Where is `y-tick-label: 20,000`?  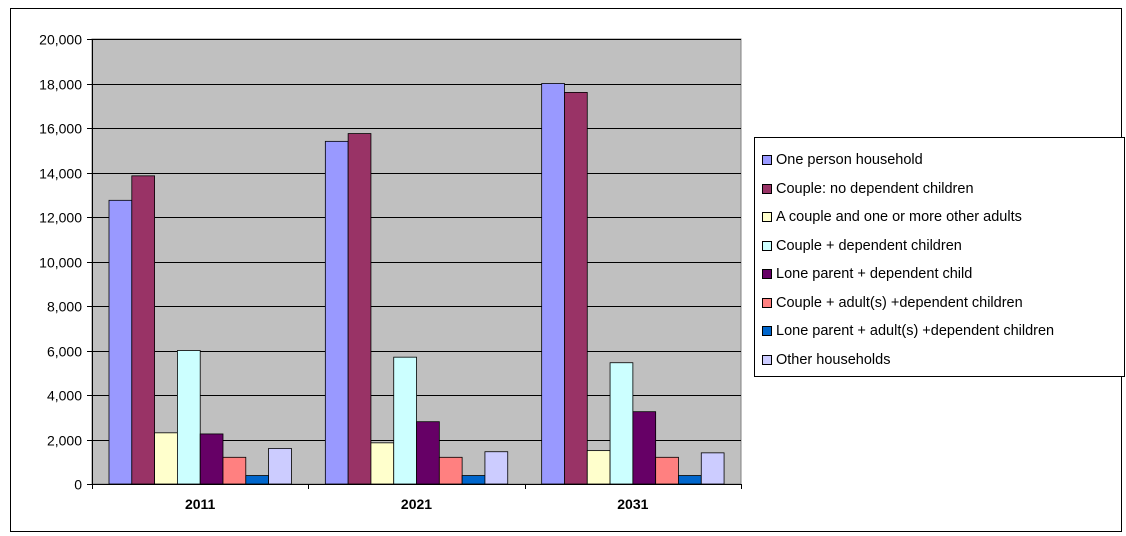 y-tick-label: 20,000 is located at coordinates (60, 40).